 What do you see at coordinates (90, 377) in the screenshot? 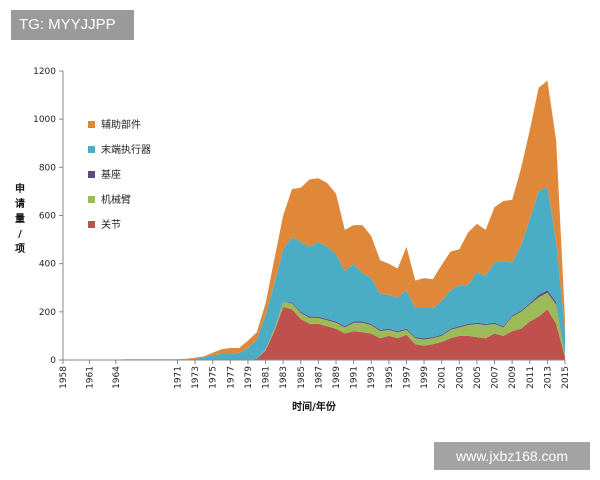
I see `x-tick-label: 1961` at bounding box center [90, 377].